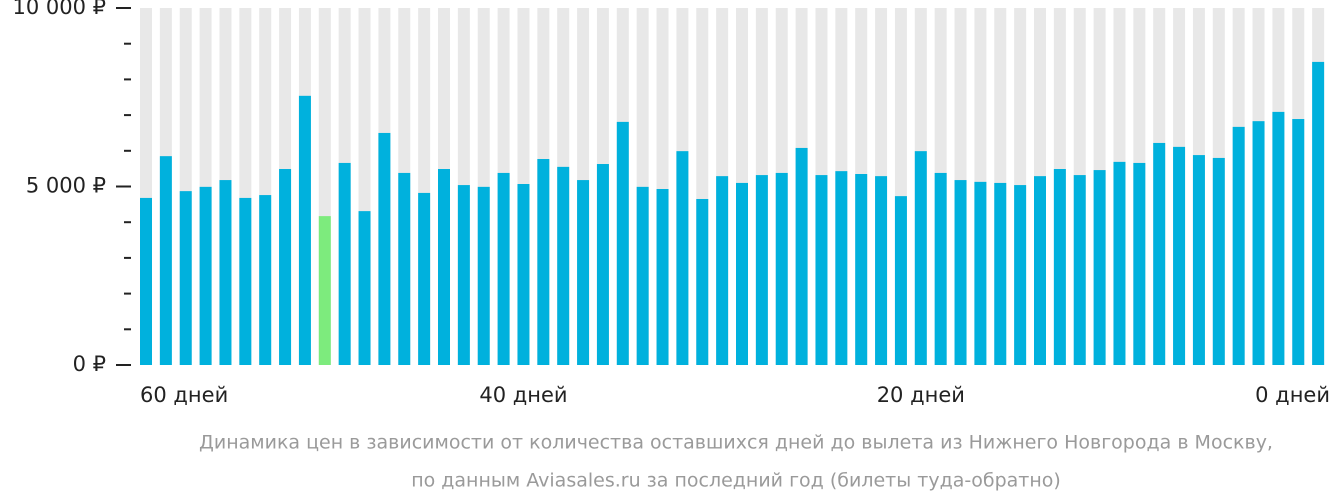 The width and height of the screenshot is (1332, 502). Describe the element at coordinates (184, 395) in the screenshot. I see `x-tick-label: 60 дней` at that location.